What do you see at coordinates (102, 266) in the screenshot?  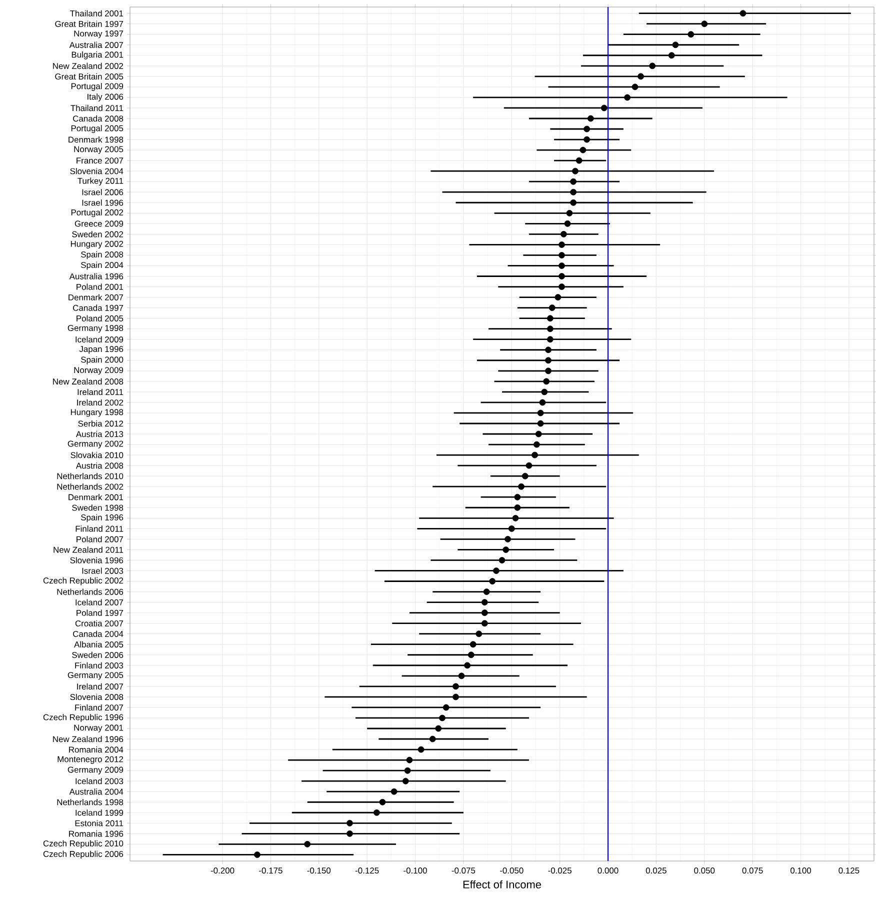 I see `y-tick-label: Spain 2004` at bounding box center [102, 266].